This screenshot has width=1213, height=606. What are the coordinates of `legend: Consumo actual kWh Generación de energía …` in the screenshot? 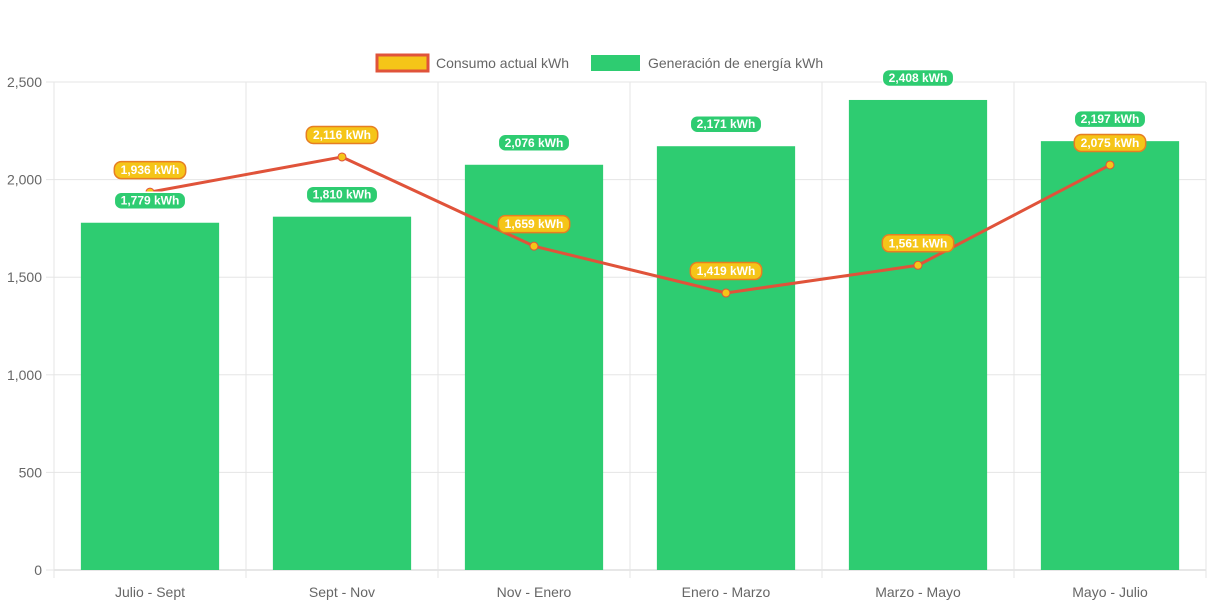 It's located at (599, 63).